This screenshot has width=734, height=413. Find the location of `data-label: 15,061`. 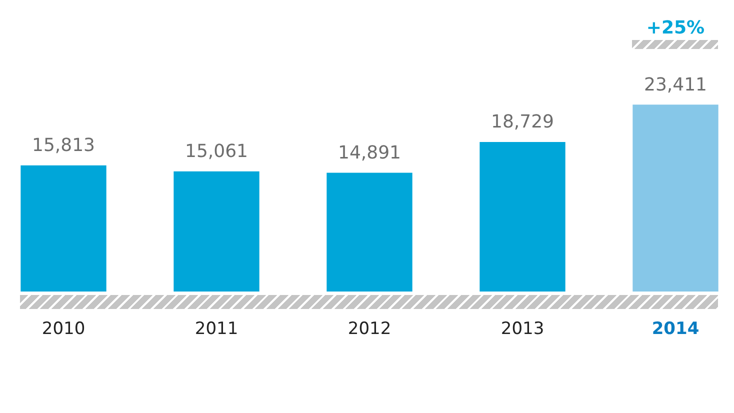

data-label: 15,061 is located at coordinates (216, 151).